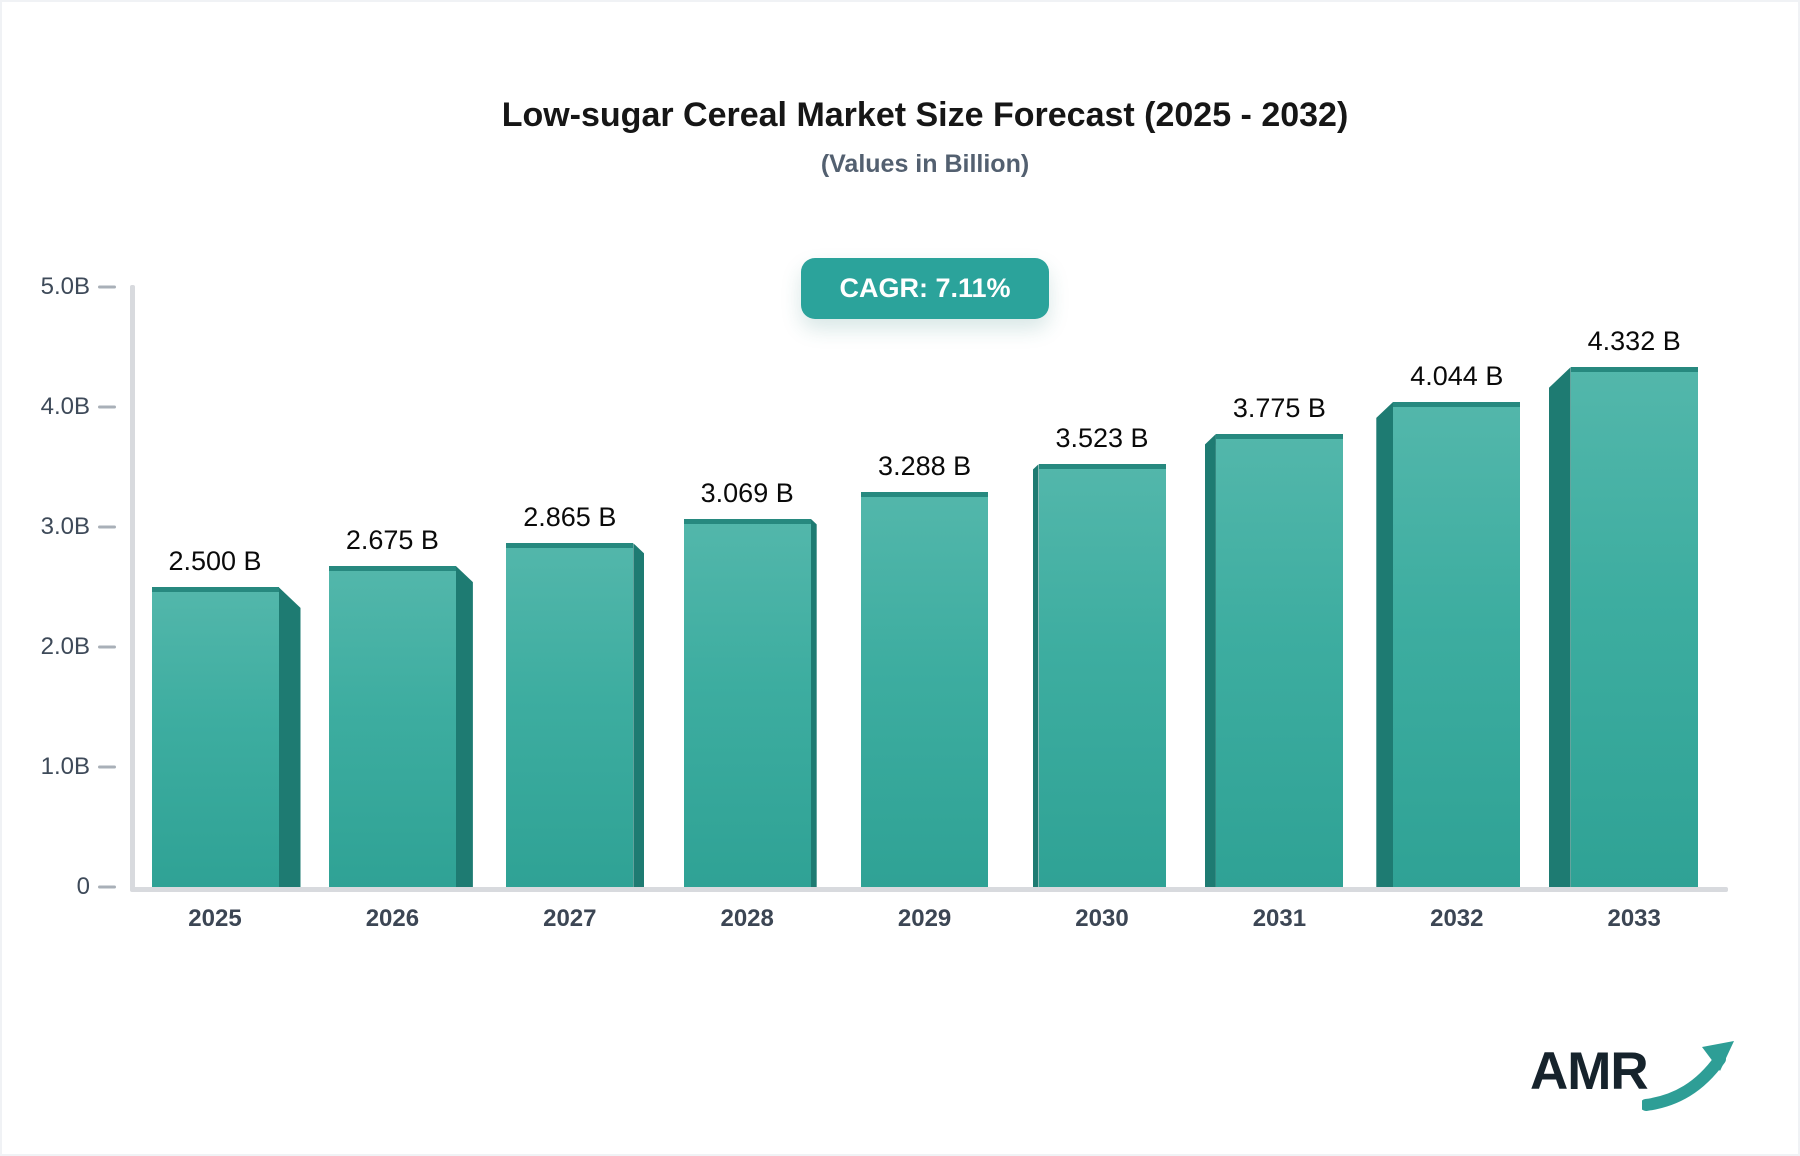  Describe the element at coordinates (1589, 1071) in the screenshot. I see `amr-logo-text: AMR` at that location.